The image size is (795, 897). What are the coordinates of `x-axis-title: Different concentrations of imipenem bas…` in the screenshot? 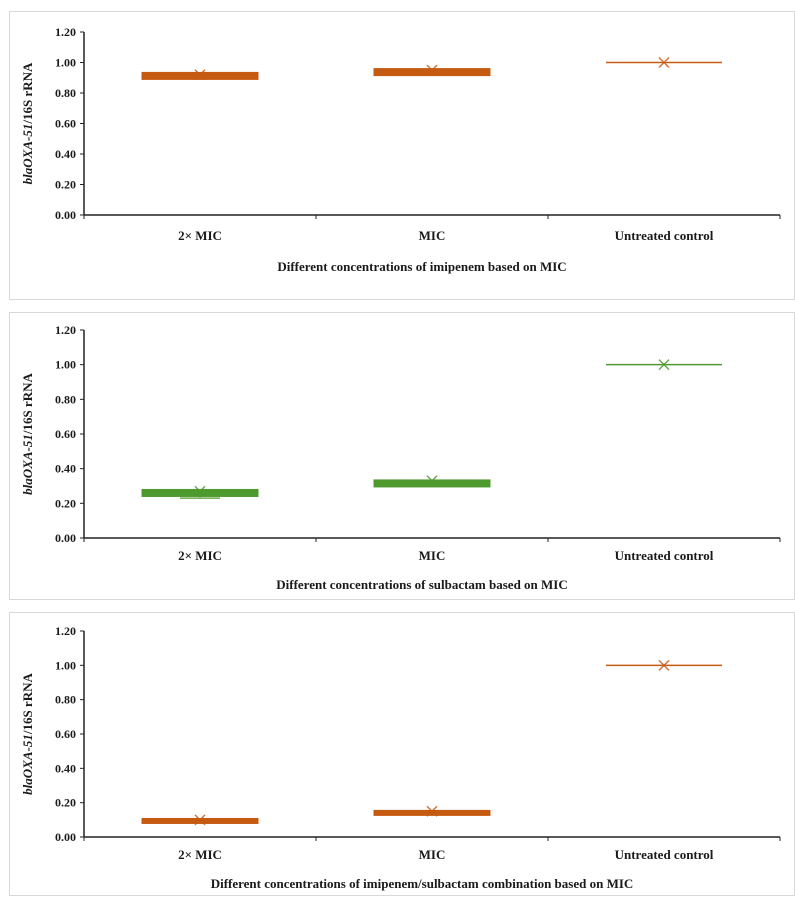 It's located at (421, 266).